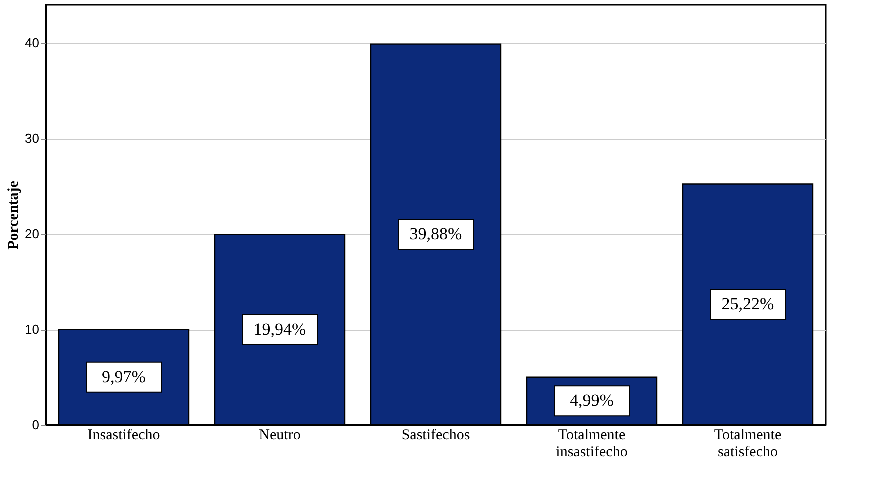  Describe the element at coordinates (32, 234) in the screenshot. I see `y-tick-label: 20` at that location.